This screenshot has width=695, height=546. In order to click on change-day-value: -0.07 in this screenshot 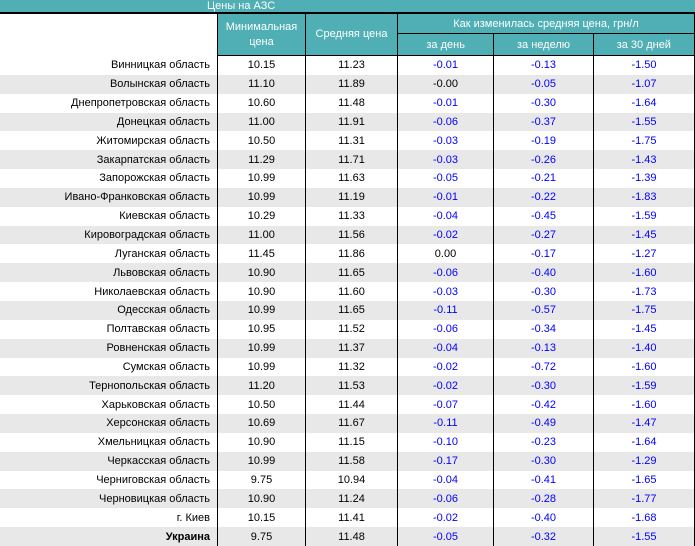, I will do `click(445, 405)`.